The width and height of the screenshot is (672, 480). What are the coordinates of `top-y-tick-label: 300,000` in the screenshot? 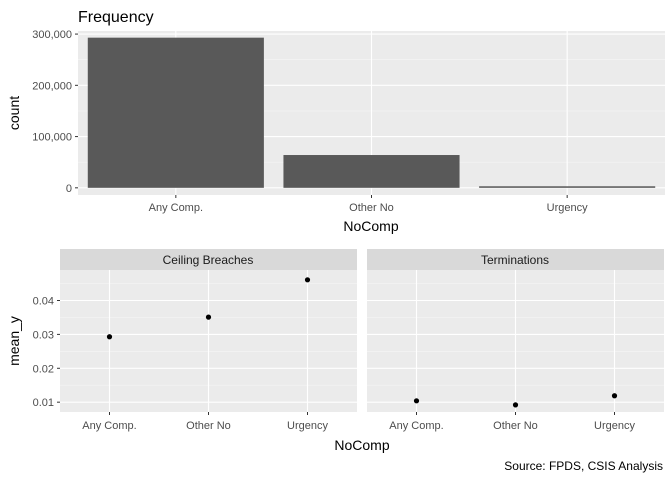 It's located at (52, 35).